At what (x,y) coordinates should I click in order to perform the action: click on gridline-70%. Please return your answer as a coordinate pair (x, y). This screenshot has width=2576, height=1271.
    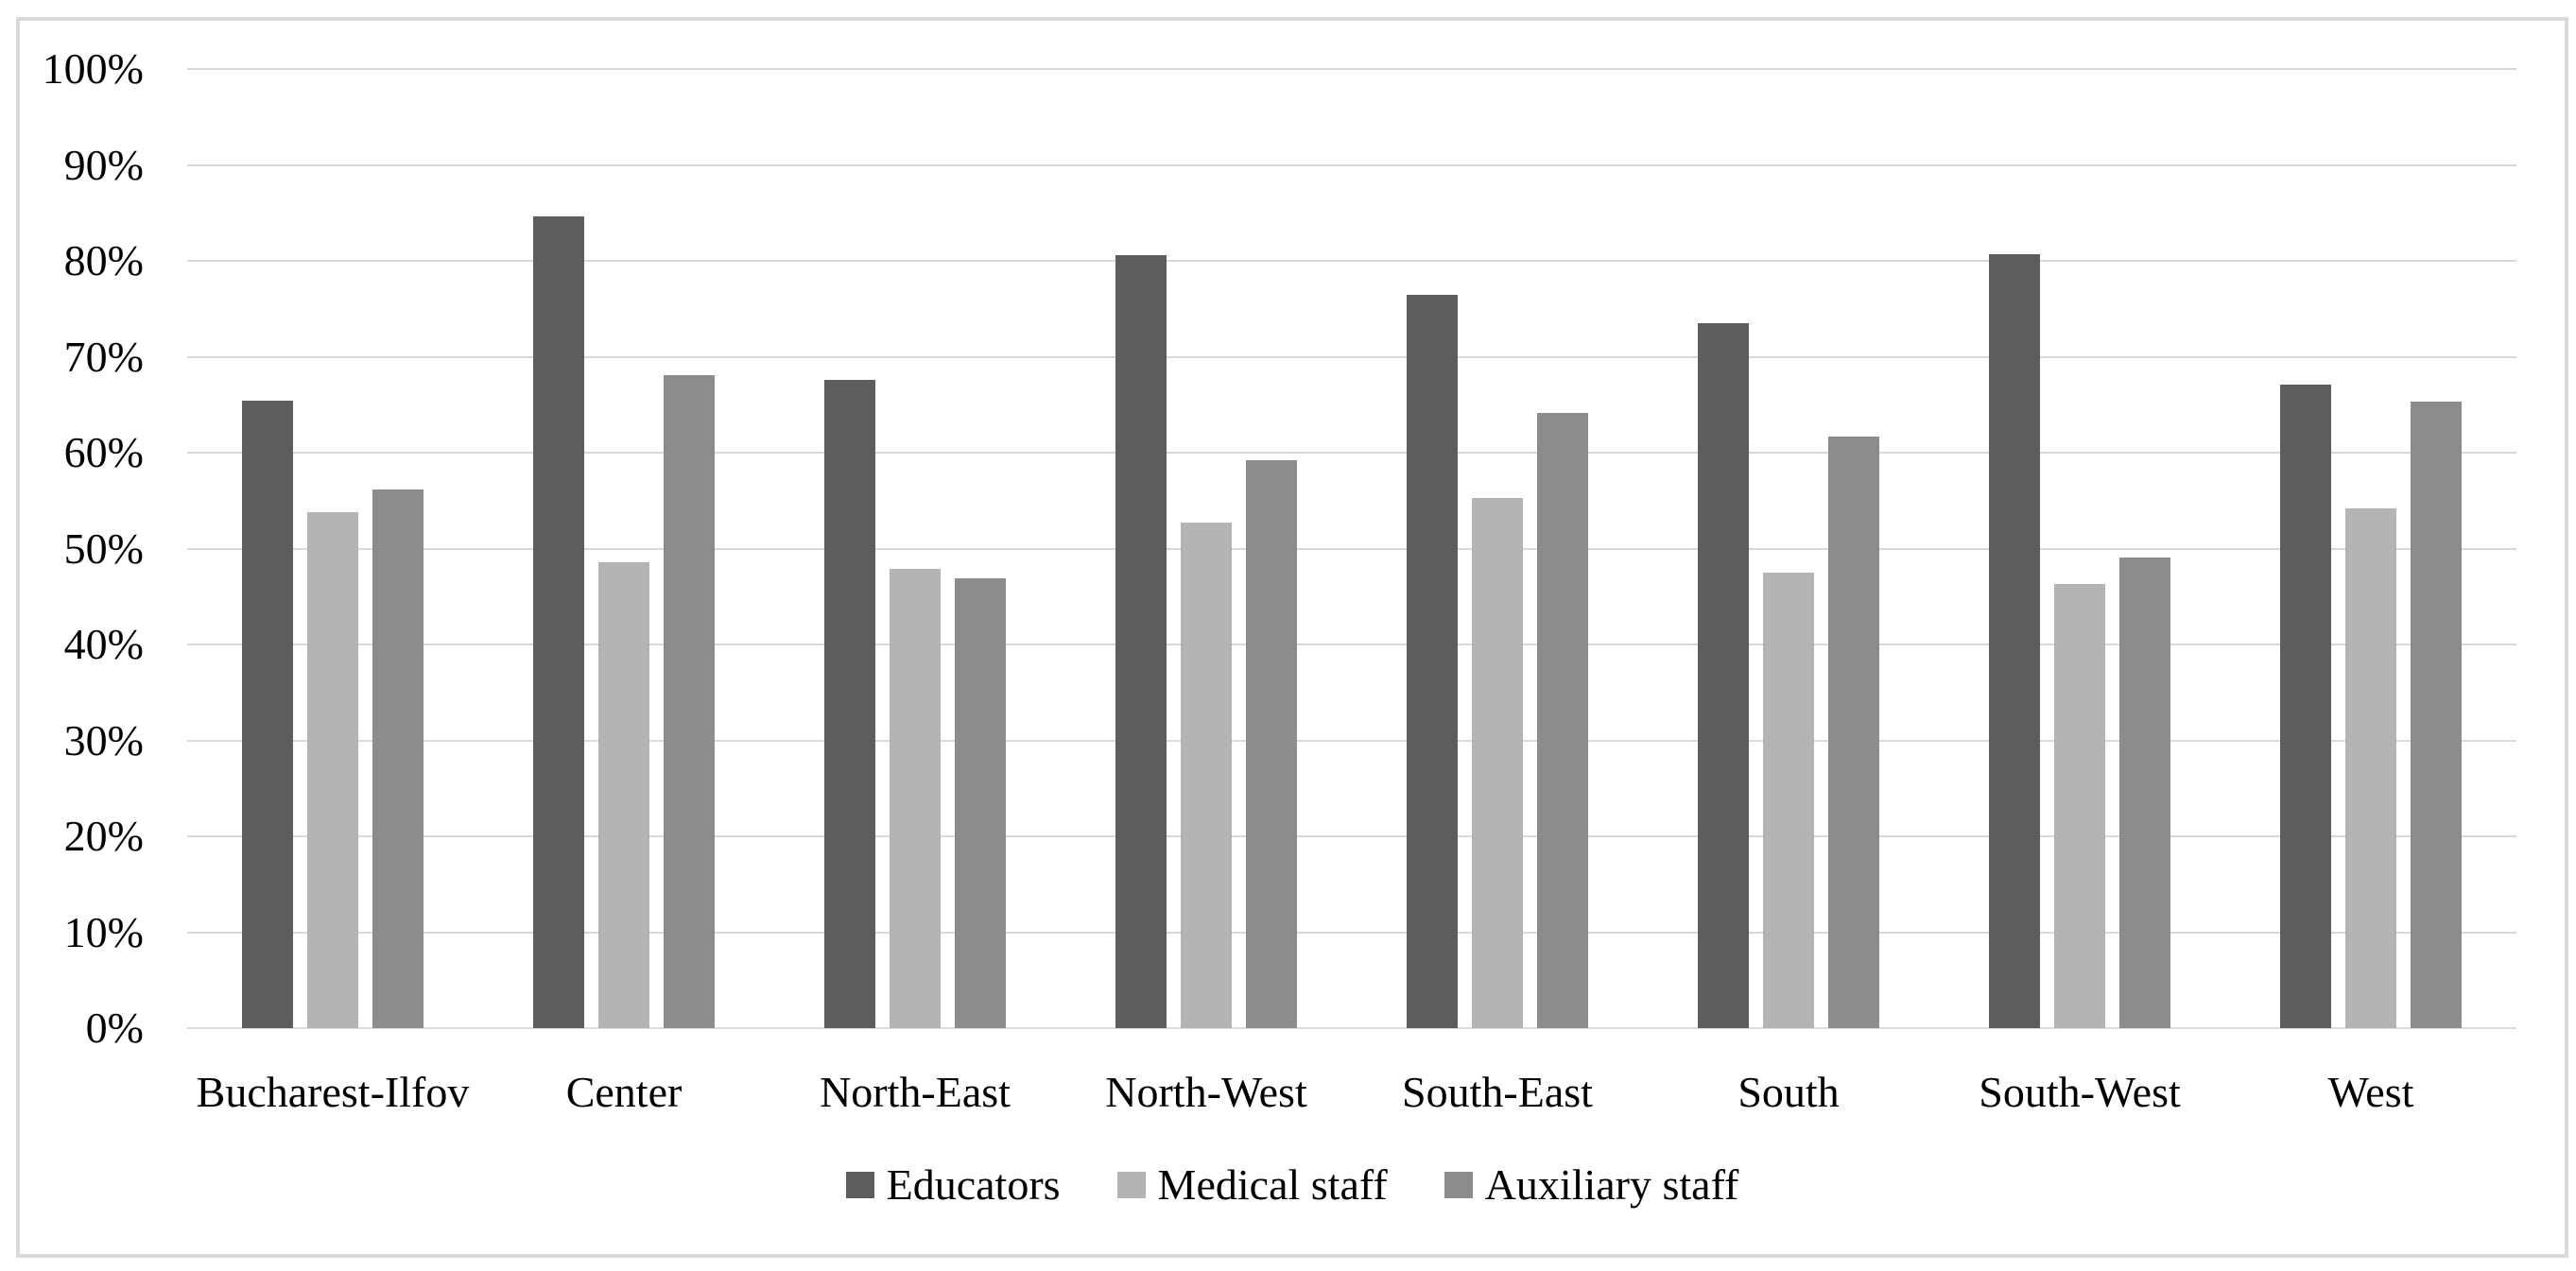
    Looking at the image, I should click on (1351, 356).